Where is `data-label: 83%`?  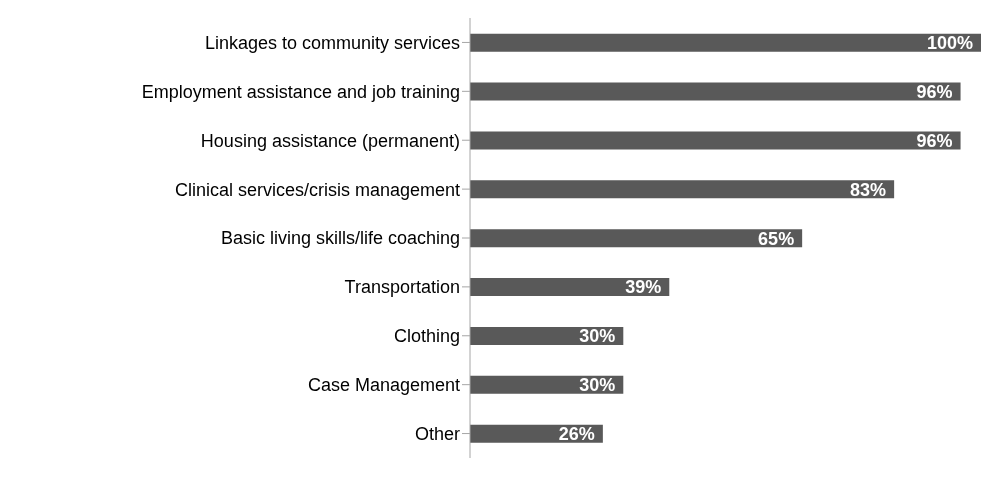 data-label: 83% is located at coordinates (868, 189).